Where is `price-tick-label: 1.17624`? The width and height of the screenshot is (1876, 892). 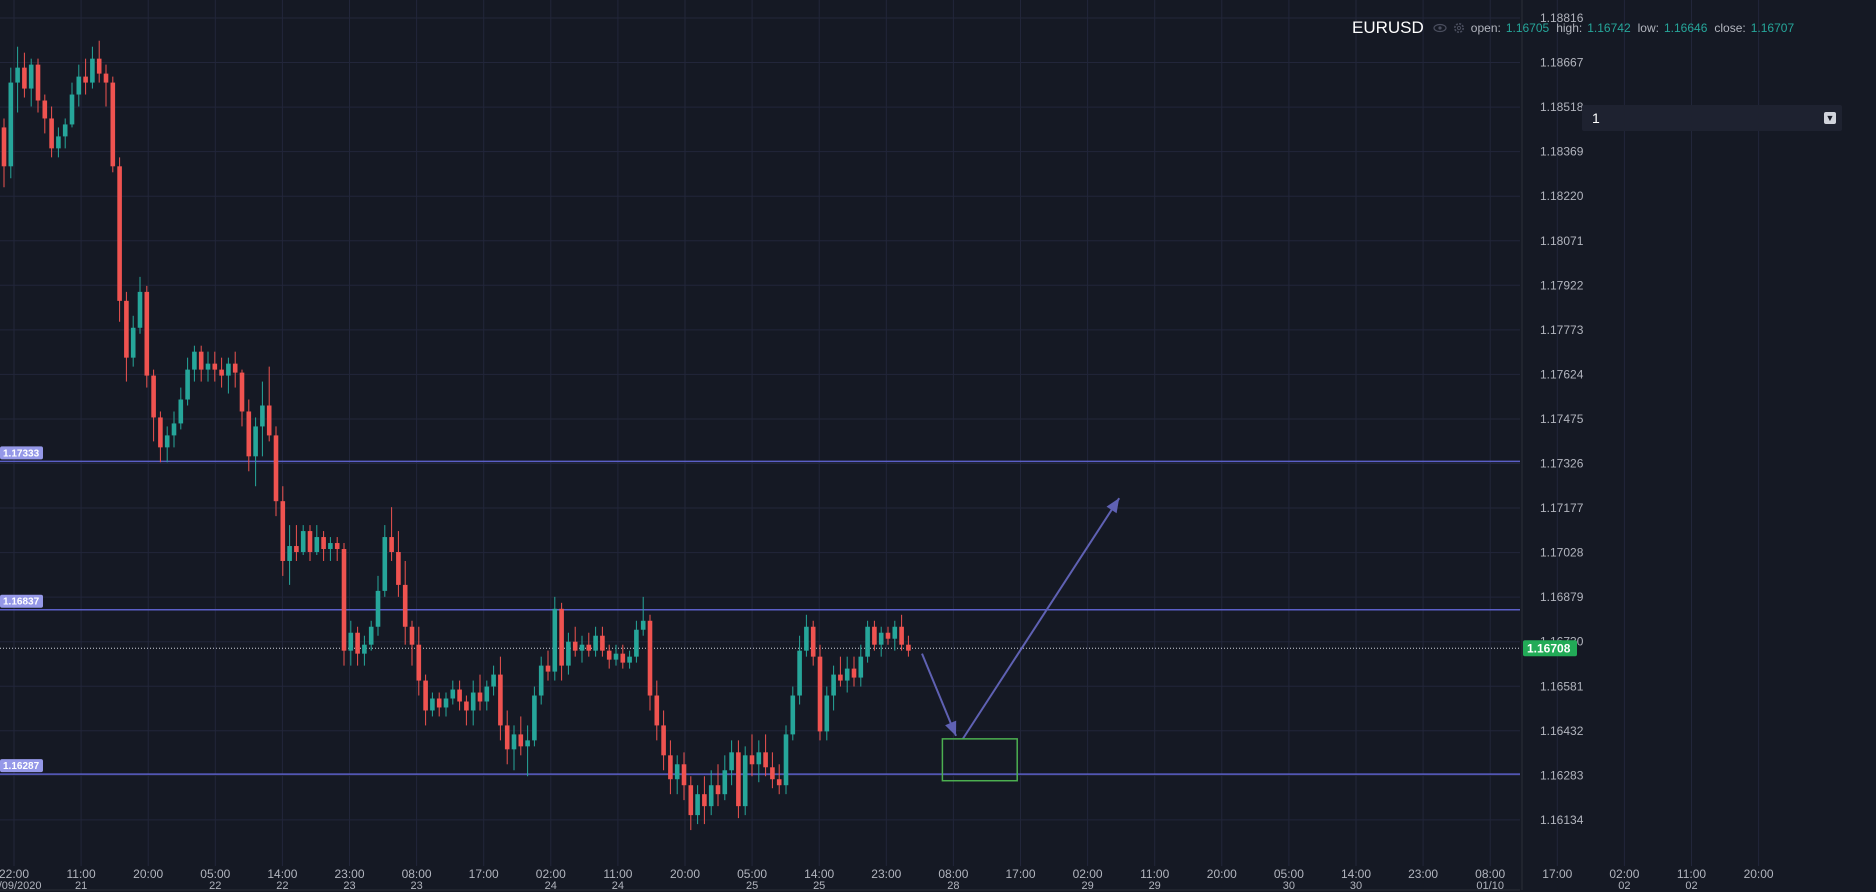
price-tick-label: 1.17624 is located at coordinates (1562, 374).